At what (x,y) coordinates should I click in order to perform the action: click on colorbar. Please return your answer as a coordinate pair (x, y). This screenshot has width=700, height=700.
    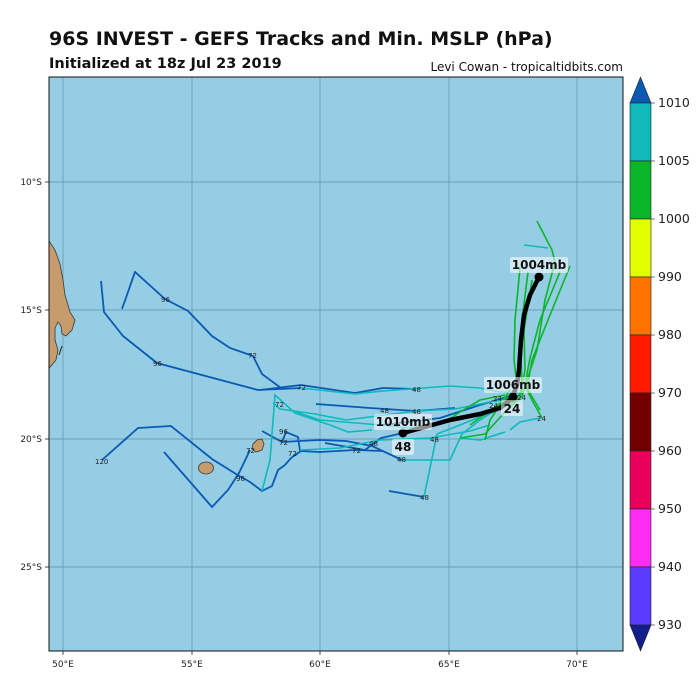
    Looking at the image, I should click on (642, 364).